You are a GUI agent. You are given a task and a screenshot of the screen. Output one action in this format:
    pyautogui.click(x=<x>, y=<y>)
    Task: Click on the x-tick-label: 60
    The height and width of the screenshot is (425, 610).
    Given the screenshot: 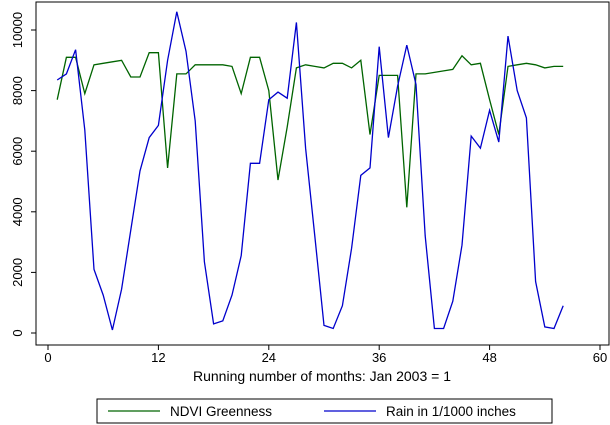 What is the action you would take?
    pyautogui.click(x=600, y=357)
    